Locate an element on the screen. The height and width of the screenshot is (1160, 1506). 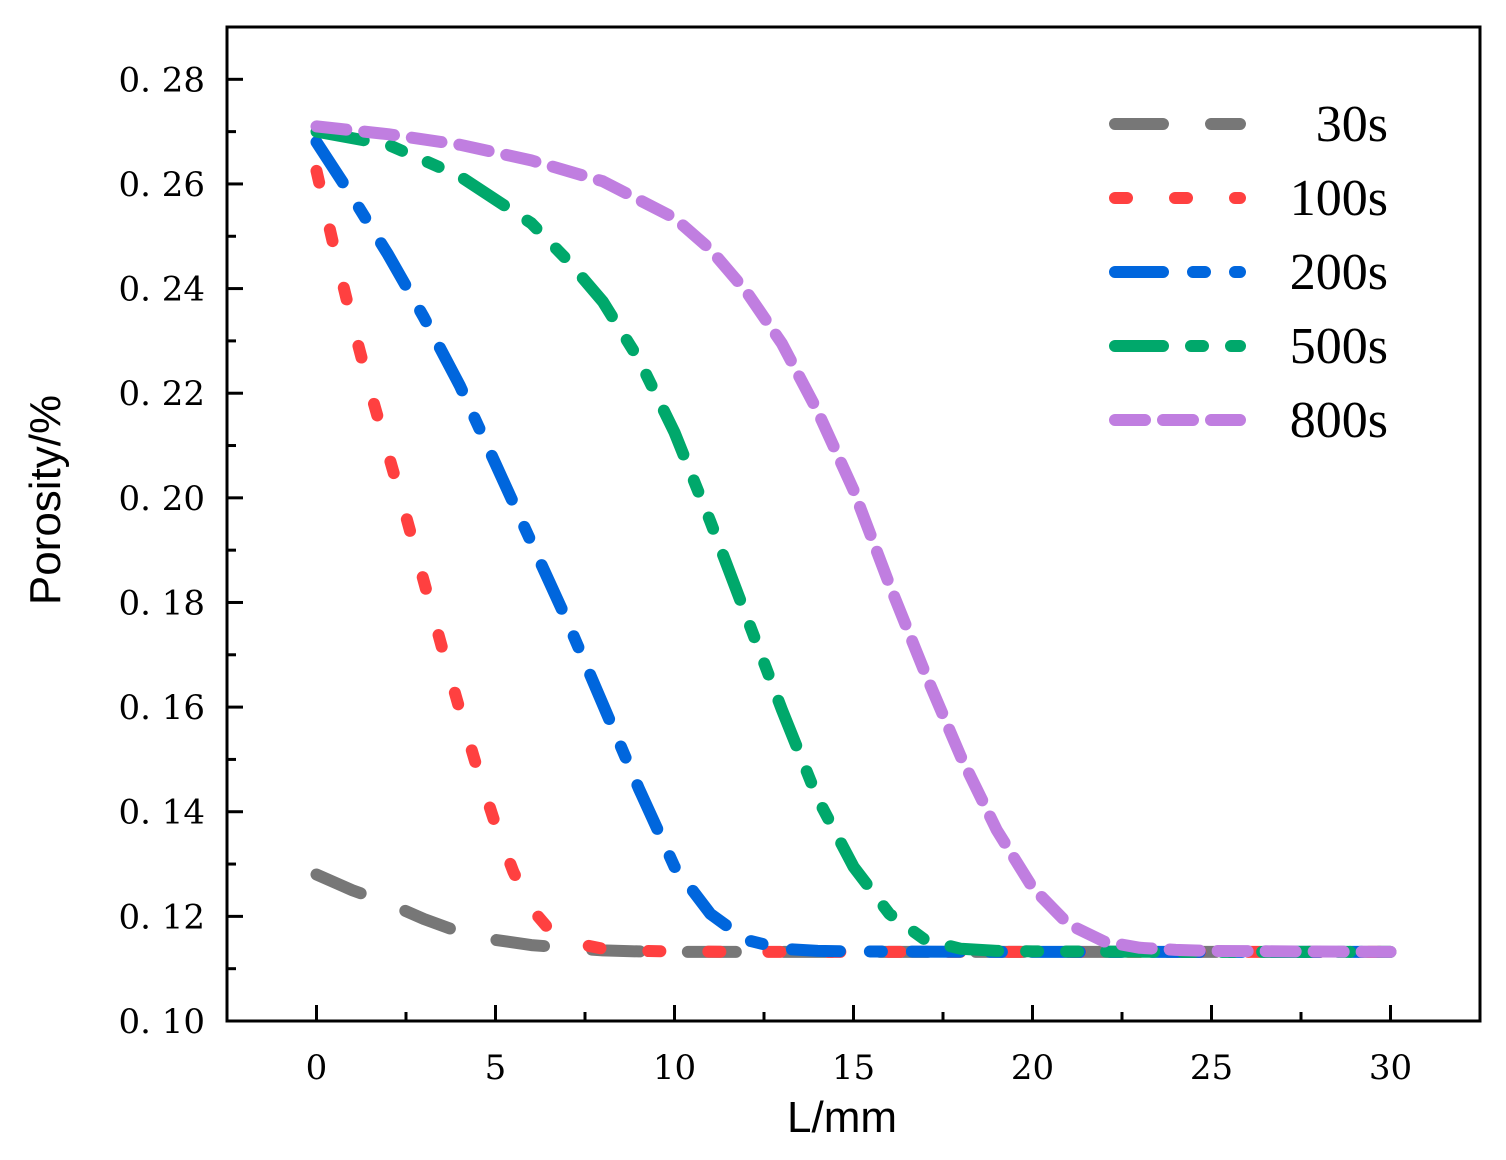
x-tick-label: 25 is located at coordinates (1211, 1068).